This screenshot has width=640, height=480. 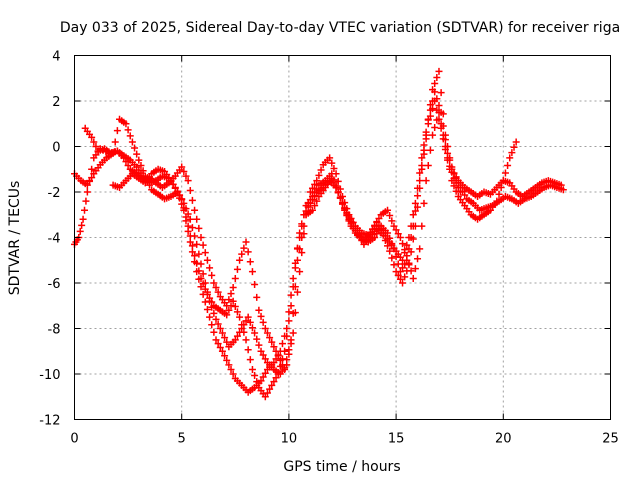 I want to click on y-tick-label: -2, so click(x=54, y=193).